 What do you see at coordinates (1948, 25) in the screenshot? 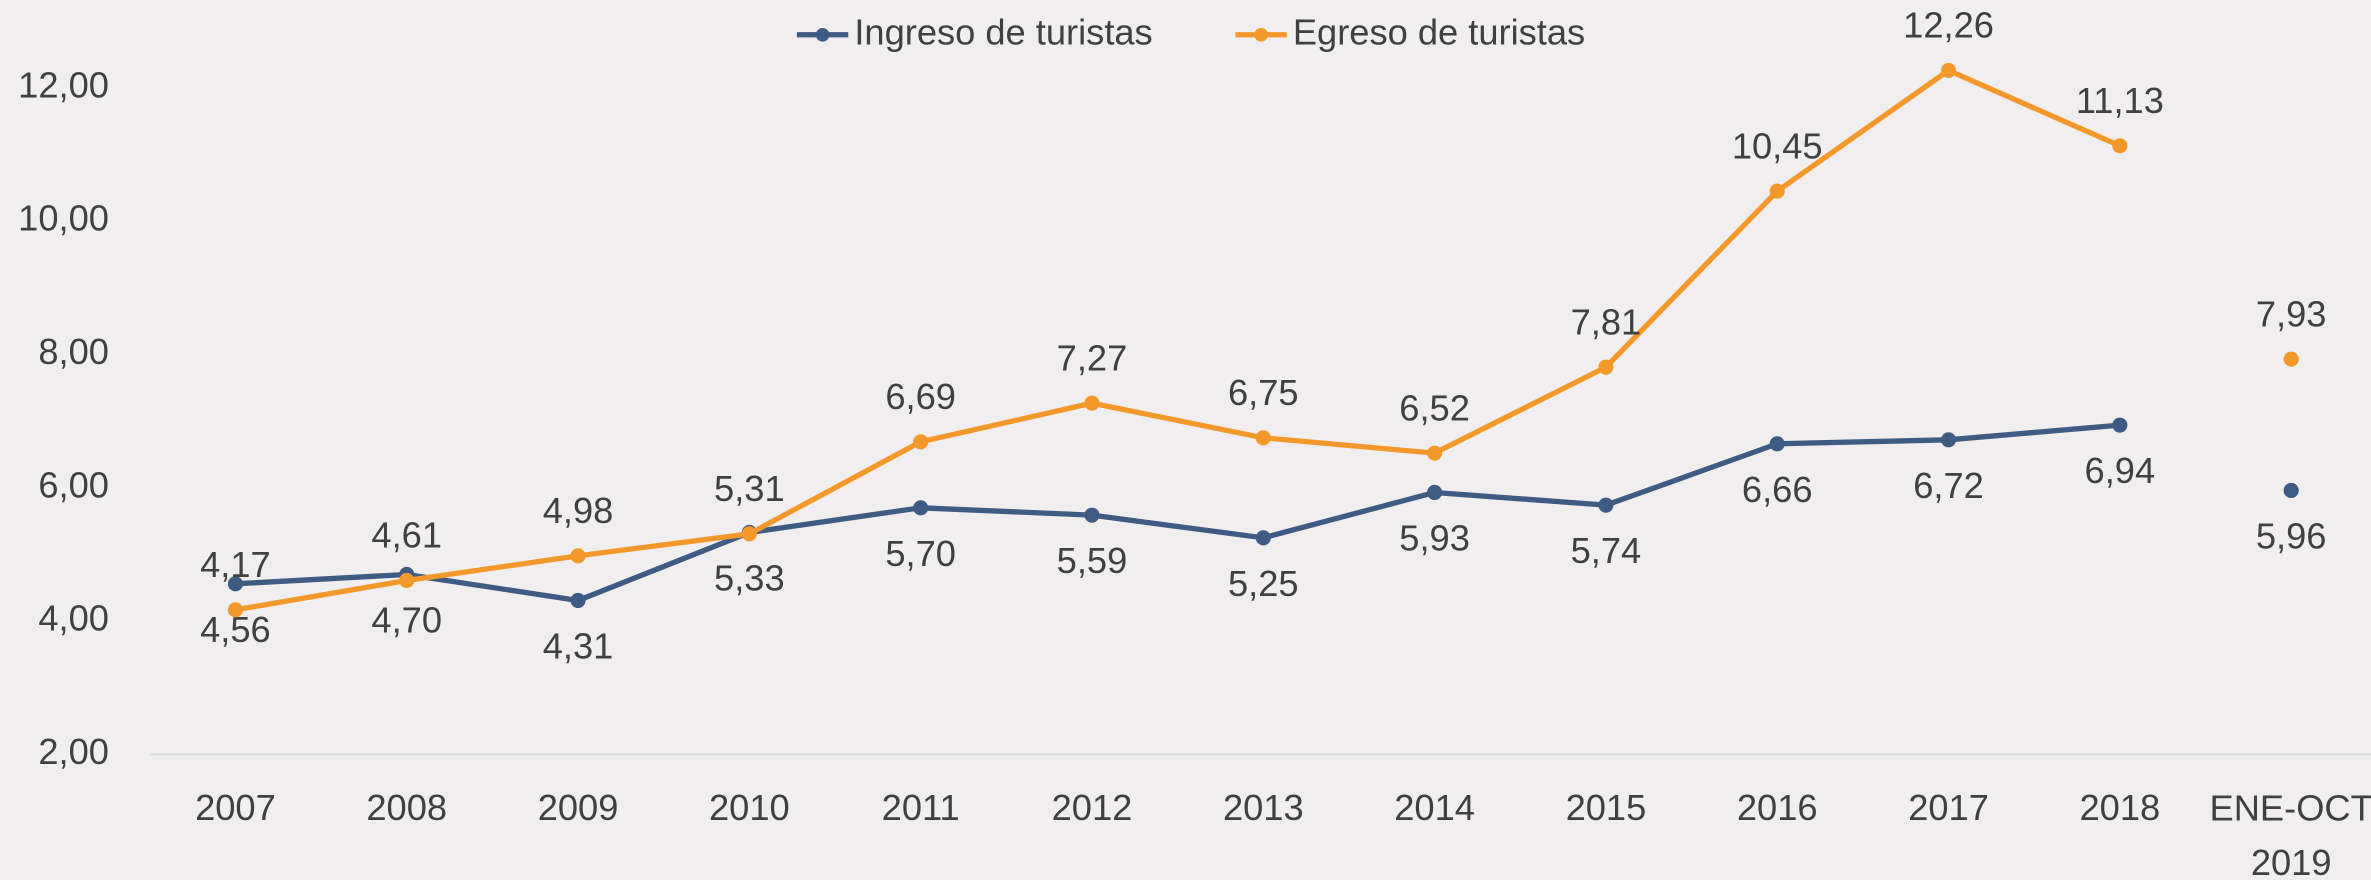
I see `data-label: 12,26` at bounding box center [1948, 25].